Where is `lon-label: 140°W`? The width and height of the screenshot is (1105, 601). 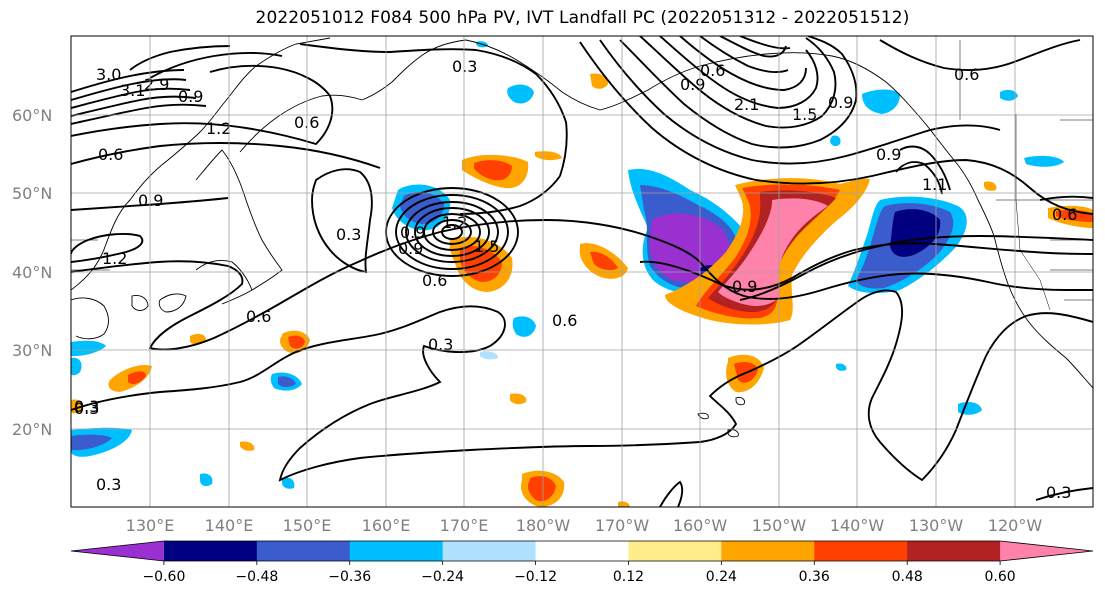 lon-label: 140°W is located at coordinates (857, 525).